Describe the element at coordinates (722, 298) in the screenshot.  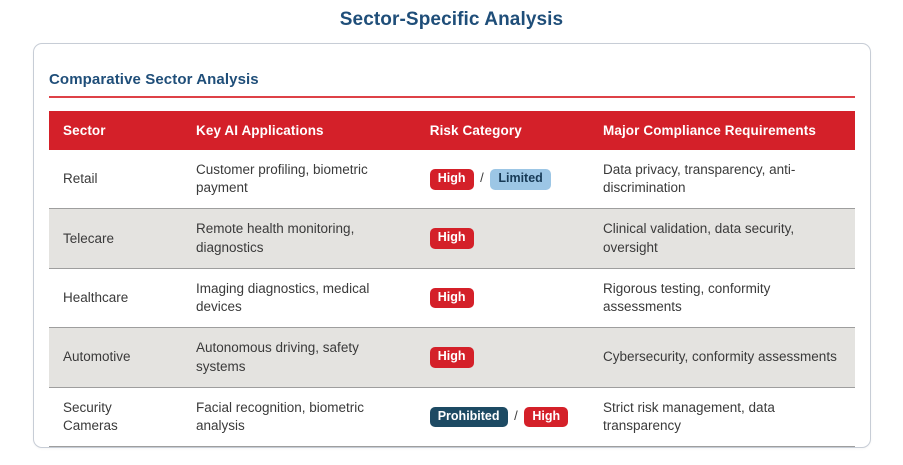
I see `compliance-cell: Rigorous testing, conformity assessments` at that location.